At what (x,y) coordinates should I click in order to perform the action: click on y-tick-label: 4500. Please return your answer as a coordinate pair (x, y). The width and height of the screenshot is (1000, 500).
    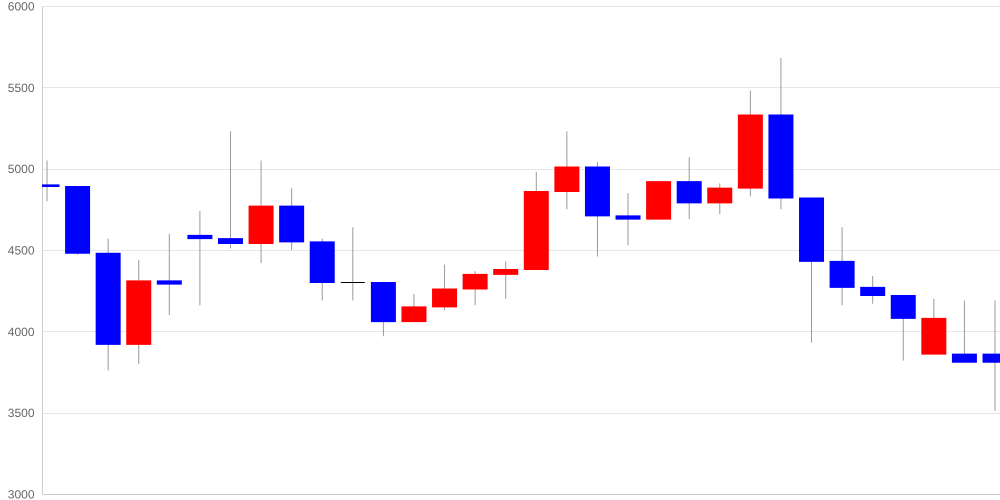
    Looking at the image, I should click on (21, 251).